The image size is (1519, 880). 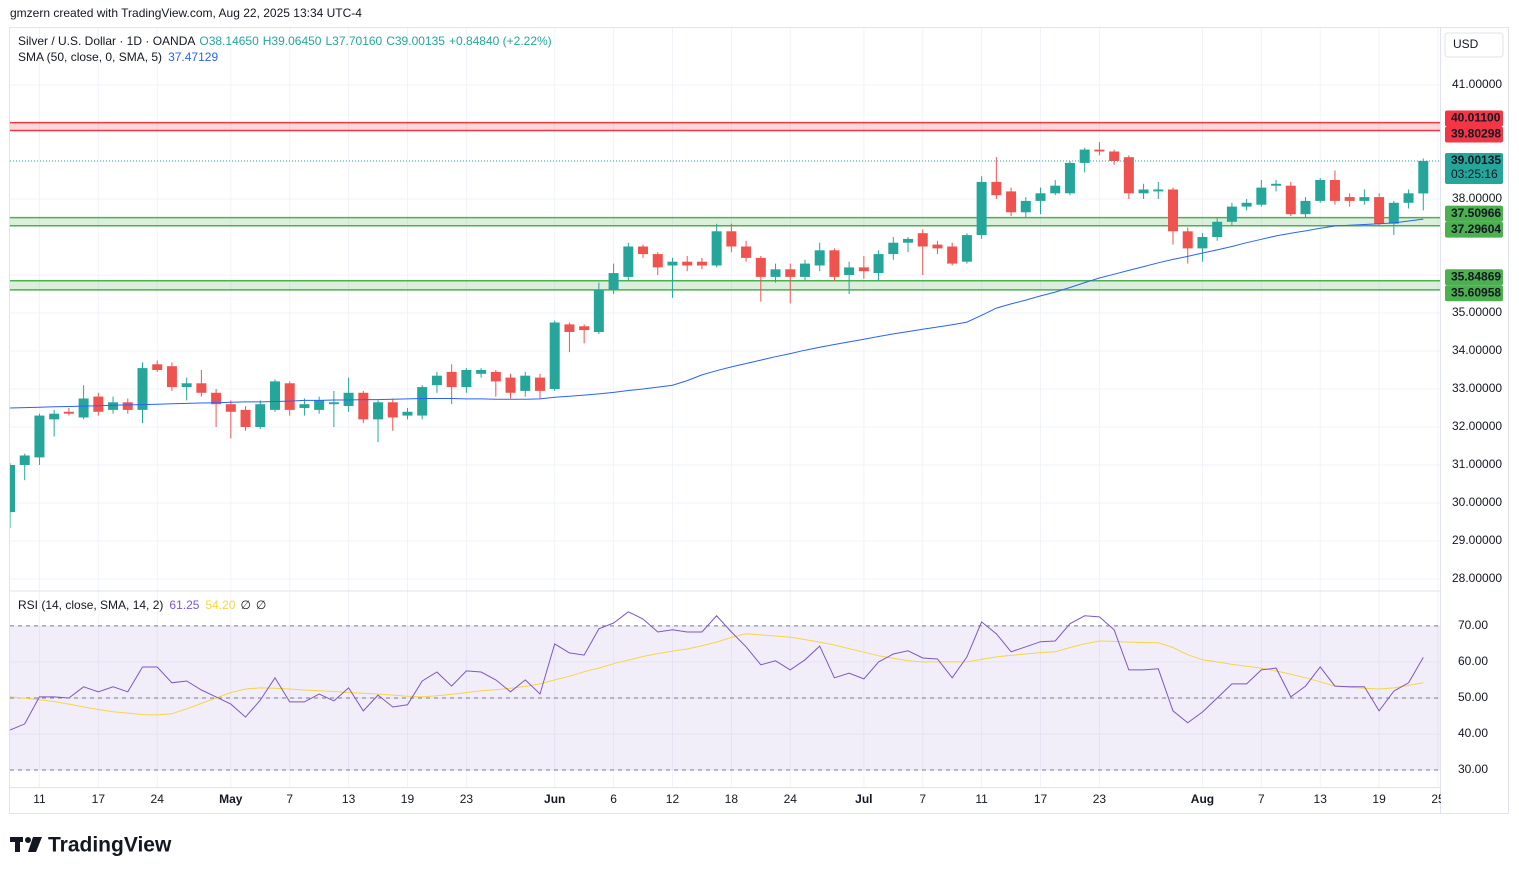 What do you see at coordinates (1477, 540) in the screenshot?
I see `y-tick-label: 29.00000` at bounding box center [1477, 540].